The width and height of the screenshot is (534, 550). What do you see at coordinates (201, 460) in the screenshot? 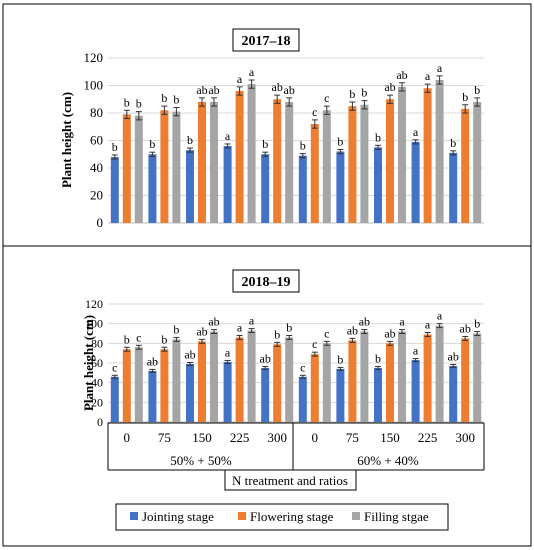
I see `group-label-50-50: 50% + 50%` at bounding box center [201, 460].